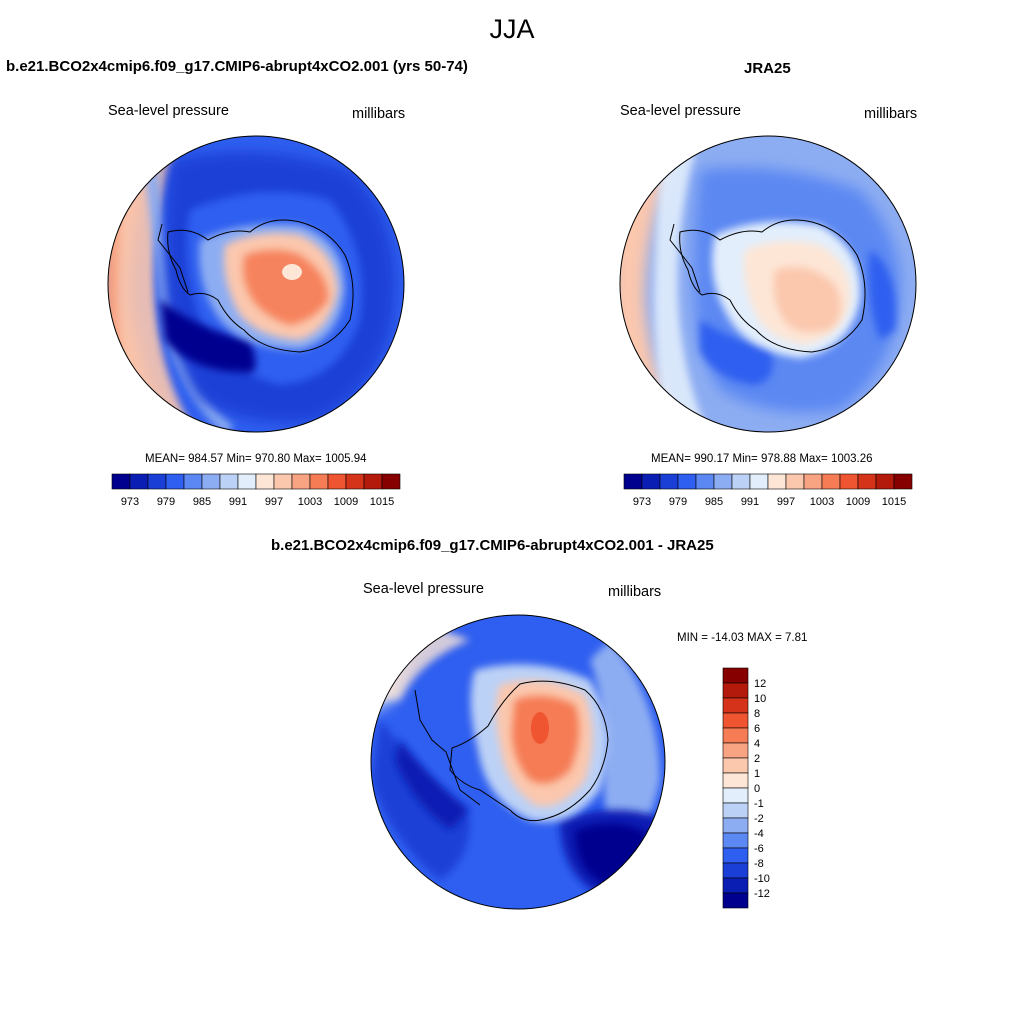  Describe the element at coordinates (762, 459) in the screenshot. I see `obs-stats: MEAN= 990.17 Min= 978.88 Max= 1003.26` at that location.